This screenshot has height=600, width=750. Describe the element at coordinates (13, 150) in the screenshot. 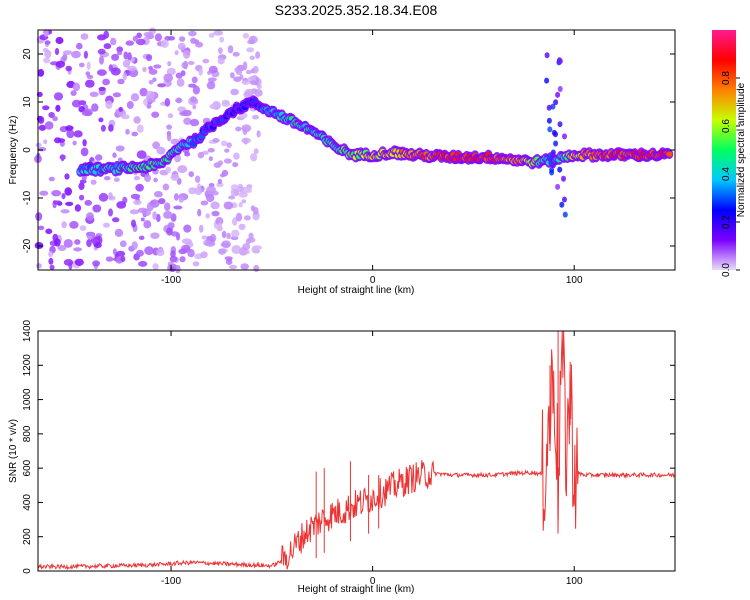

I see `spectrogram-ylabel: Frequency (Hz)` at that location.